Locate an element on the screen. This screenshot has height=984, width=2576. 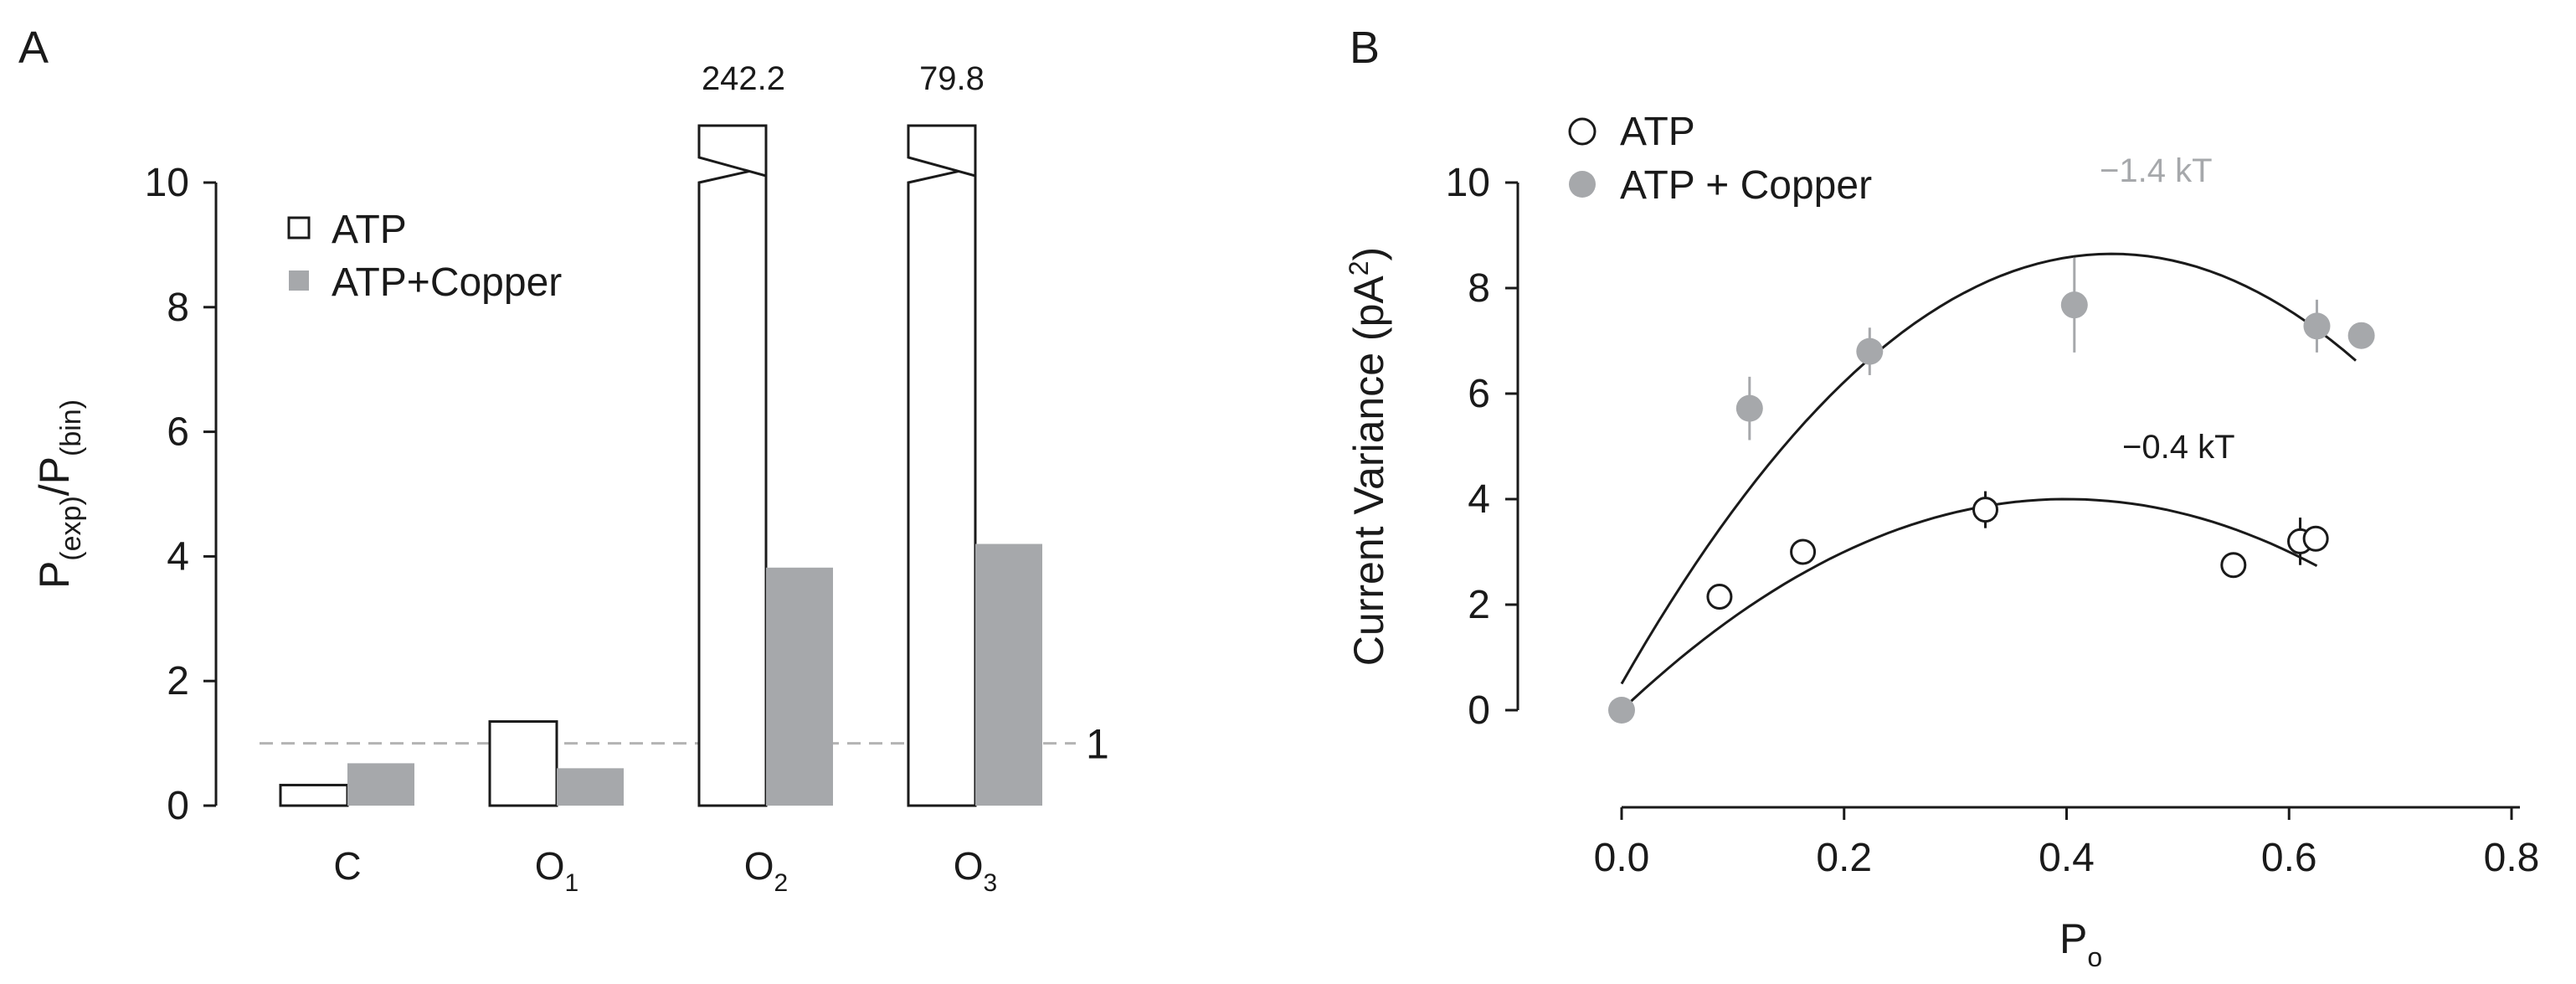
legend-marker-atp is located at coordinates (1582, 131).